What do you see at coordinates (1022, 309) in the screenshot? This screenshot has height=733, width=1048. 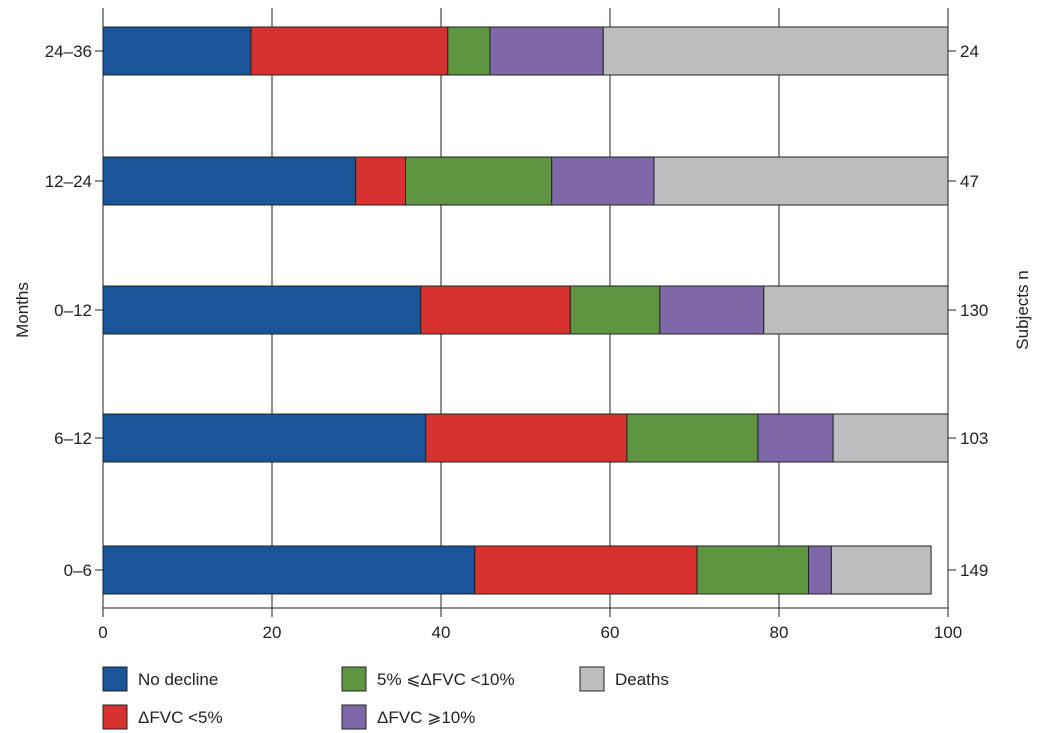 I see `right-axis-title: Subjects n` at bounding box center [1022, 309].